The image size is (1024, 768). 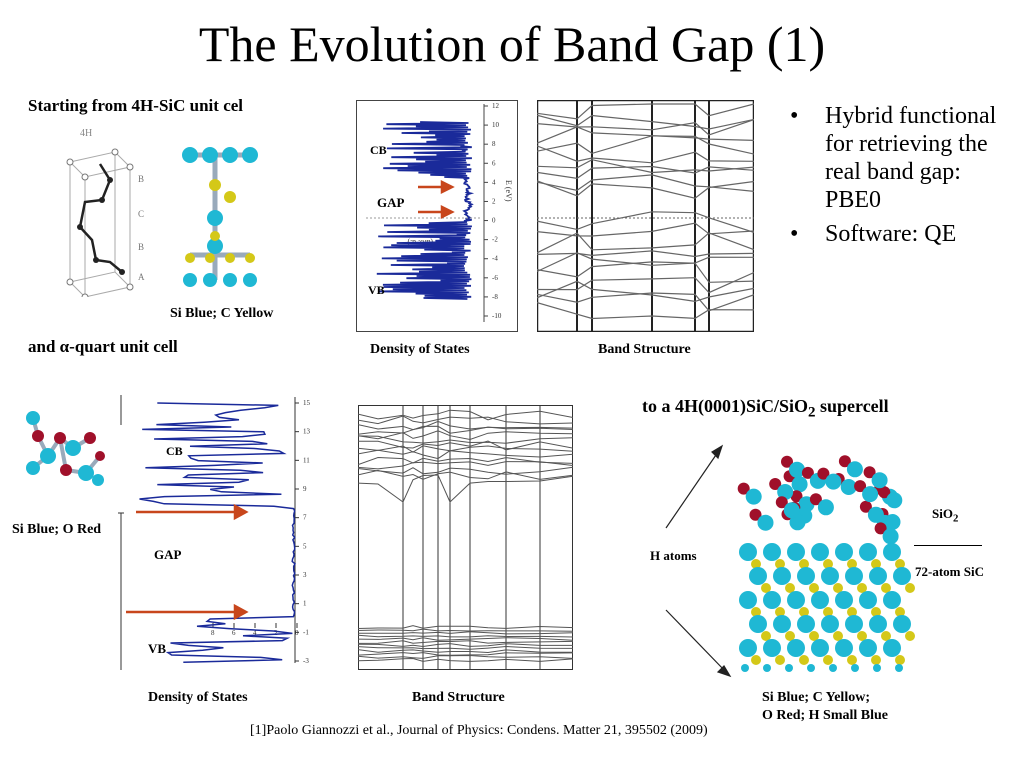 I want to click on dos-xtick-label: 2, so click(x=276, y=633).